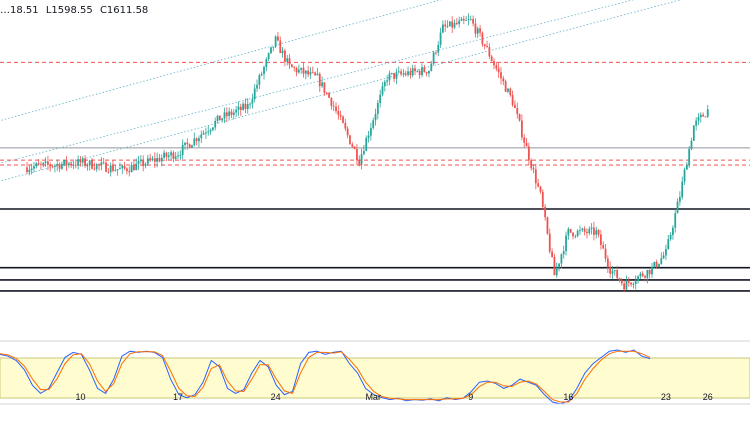 This screenshot has height=430, width=750. I want to click on x-tick-label-3: Mar, so click(373, 397).